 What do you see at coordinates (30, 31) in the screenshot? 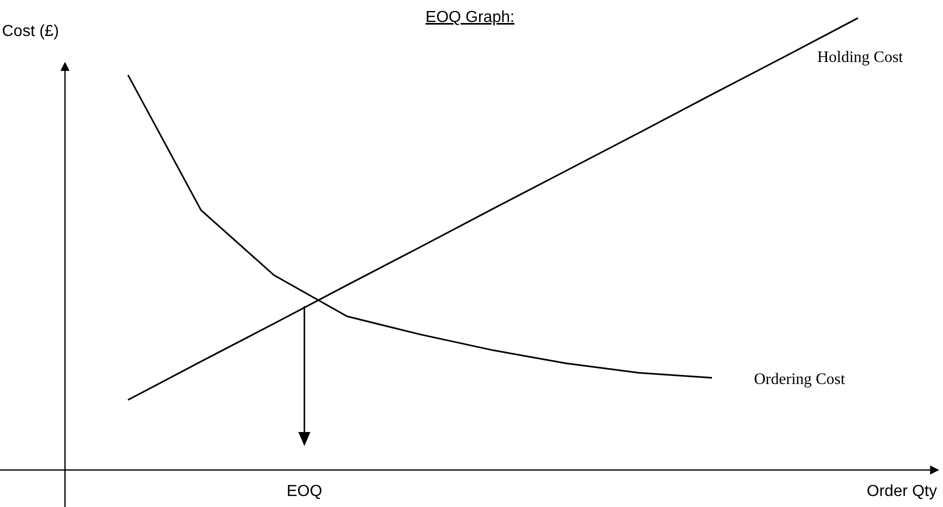
I see `y-axis-title: Cost (£)` at bounding box center [30, 31].